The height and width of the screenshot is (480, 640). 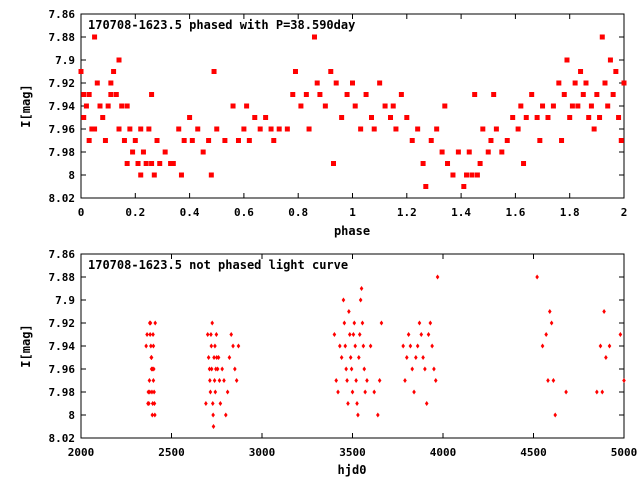 I want to click on unphased-y-tick-label: 7.98, so click(x=62, y=392).